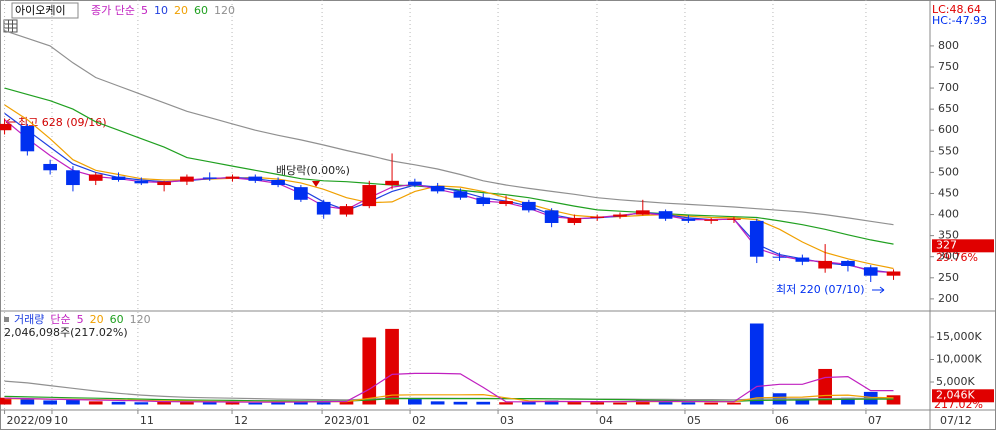 This screenshot has width=996, height=430. What do you see at coordinates (948, 87) in the screenshot?
I see `y-tick-label: 700` at bounding box center [948, 87].